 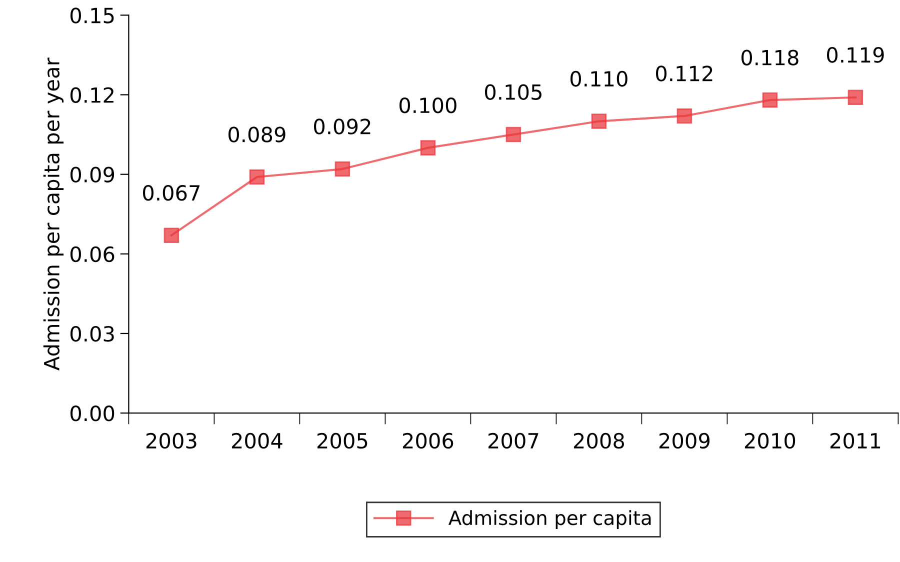 What do you see at coordinates (855, 55) in the screenshot?
I see `data-label: 0.119` at bounding box center [855, 55].